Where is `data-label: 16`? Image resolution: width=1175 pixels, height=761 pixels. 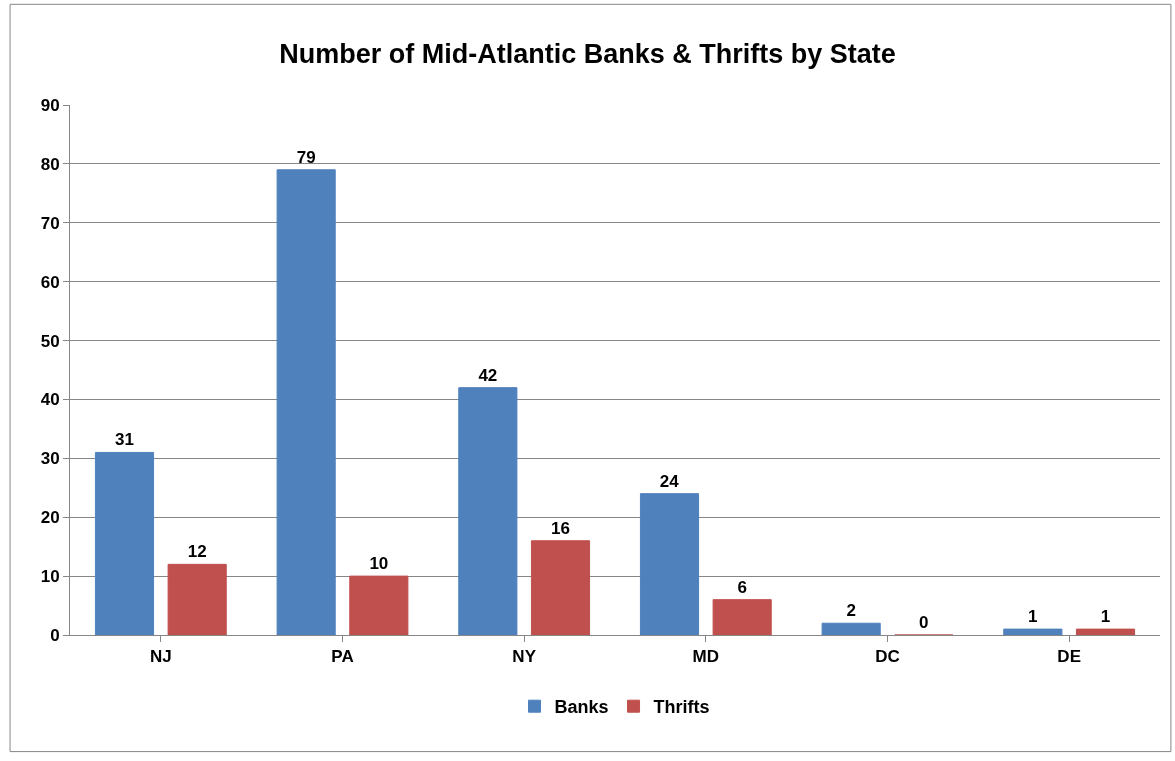
data-label: 16 is located at coordinates (560, 528).